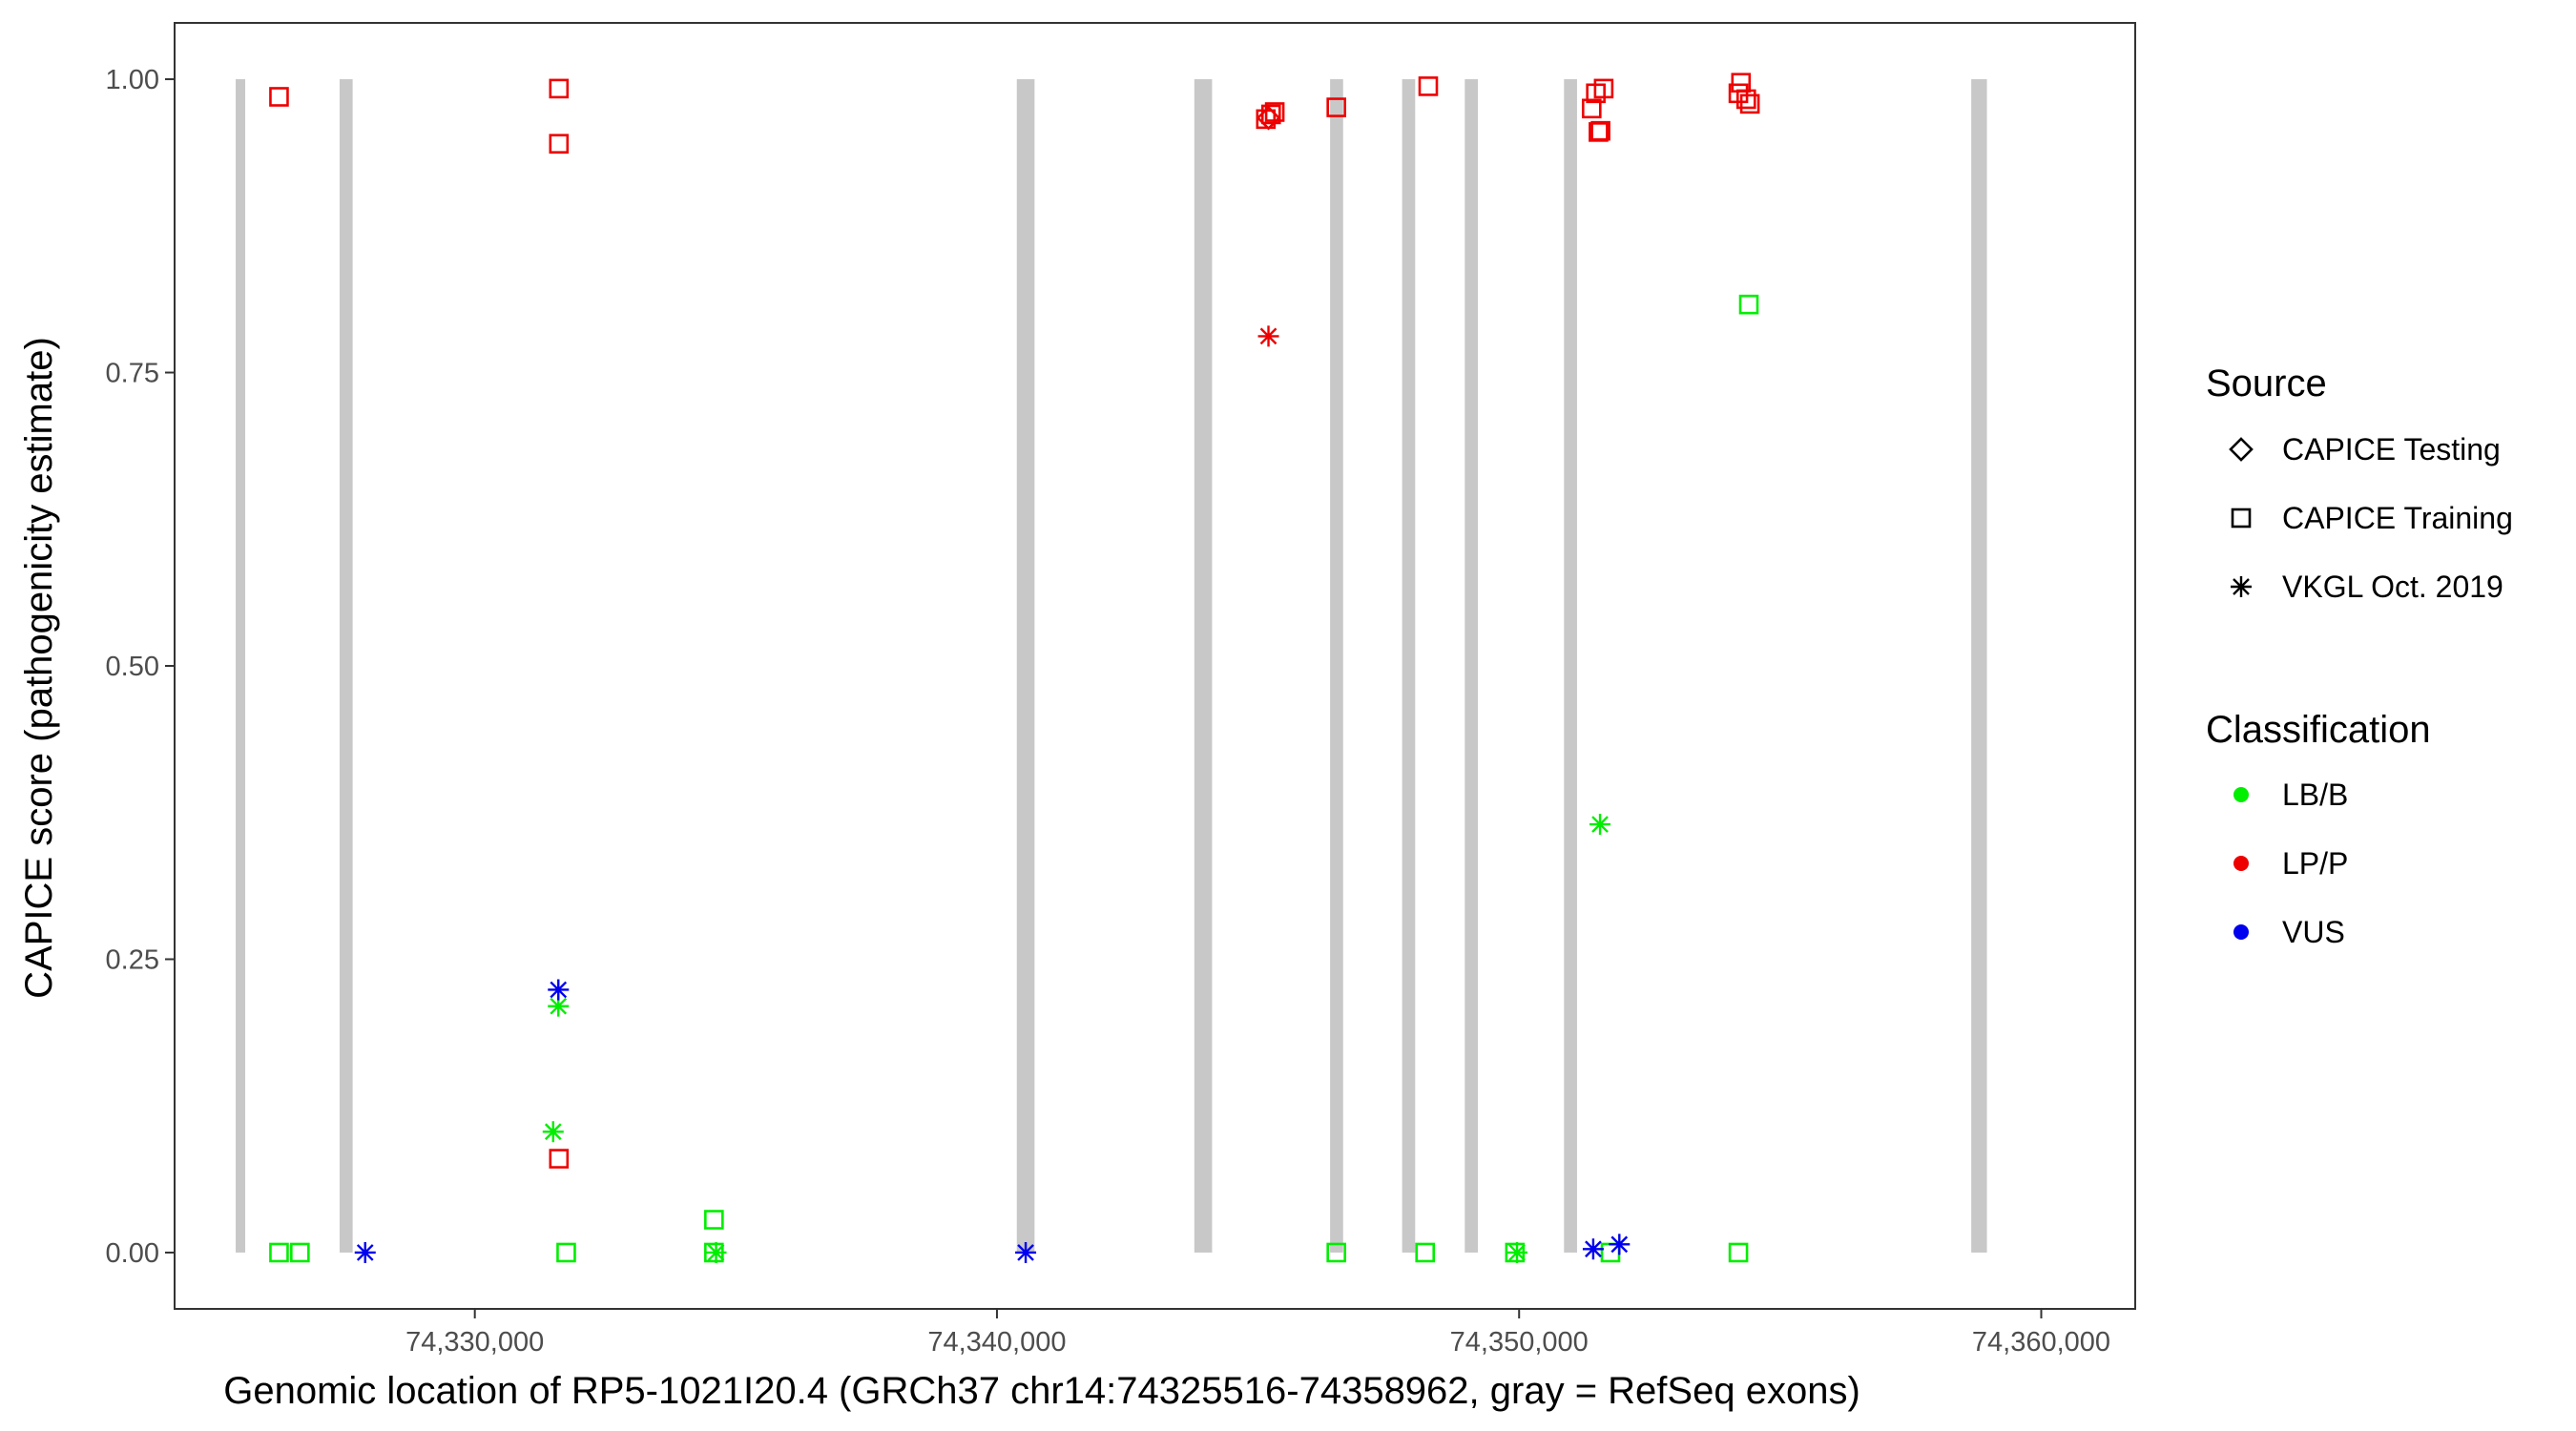 This screenshot has width=2576, height=1431. Describe the element at coordinates (2313, 932) in the screenshot. I see `legend-classification-label: VUS` at that location.